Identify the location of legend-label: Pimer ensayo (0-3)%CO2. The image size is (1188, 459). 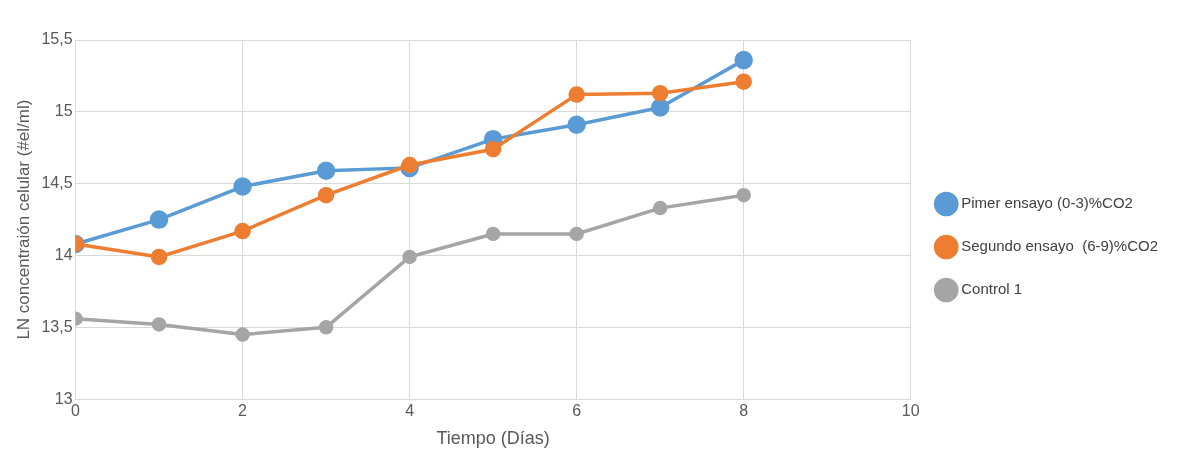
(1047, 203).